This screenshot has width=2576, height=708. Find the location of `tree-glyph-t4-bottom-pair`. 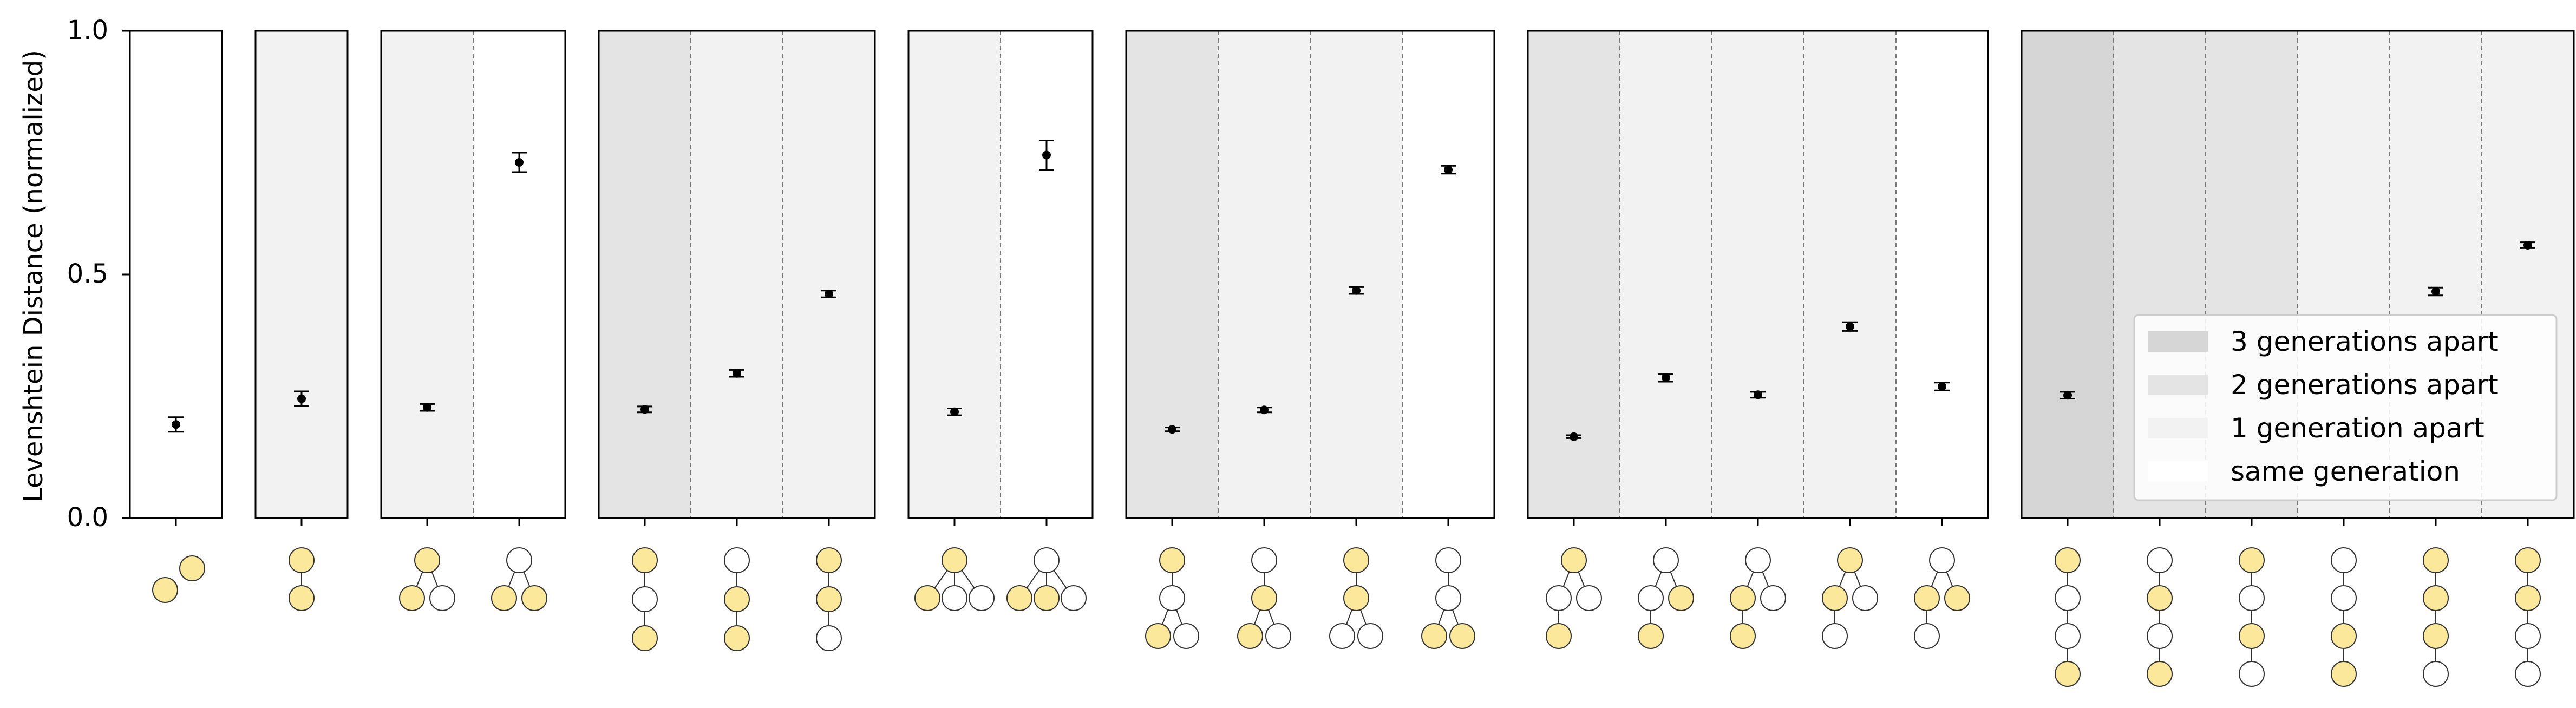

tree-glyph-t4-bottom-pair is located at coordinates (1448, 598).